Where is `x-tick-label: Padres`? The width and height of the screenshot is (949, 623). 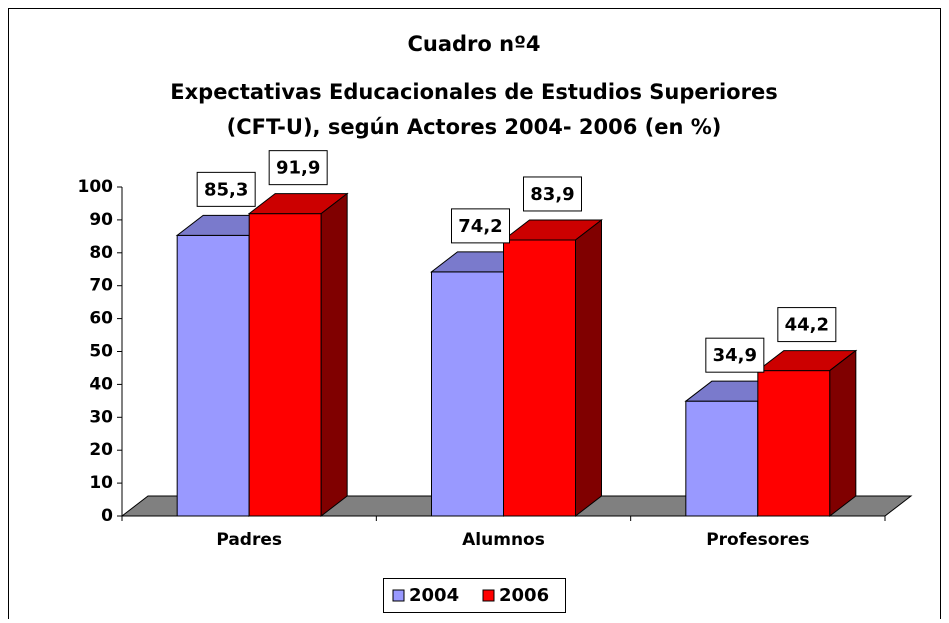
x-tick-label: Padres is located at coordinates (249, 540).